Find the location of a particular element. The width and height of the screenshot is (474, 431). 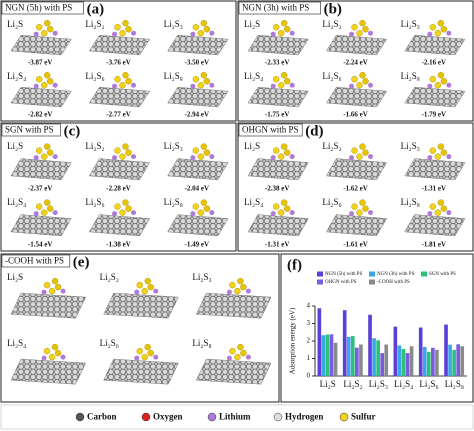

energy-label: -2.16 eV is located at coordinates (434, 63).